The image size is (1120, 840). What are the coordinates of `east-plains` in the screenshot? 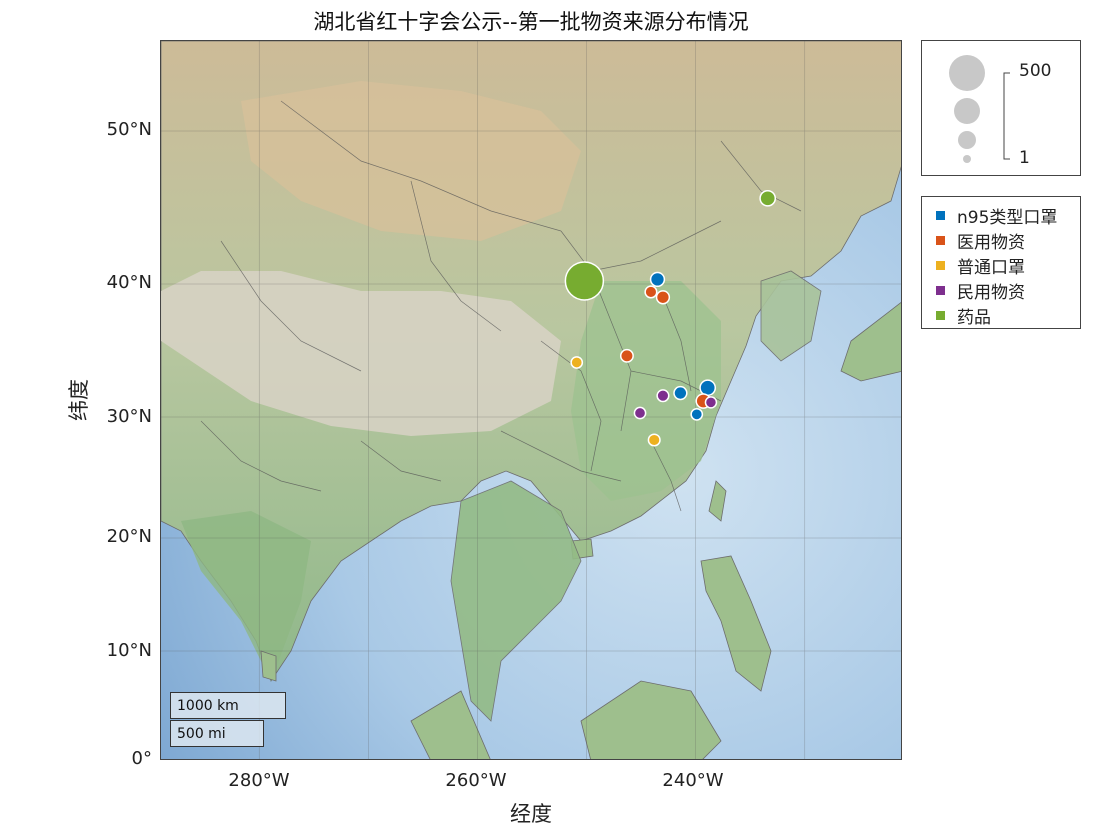 It's located at (646, 391).